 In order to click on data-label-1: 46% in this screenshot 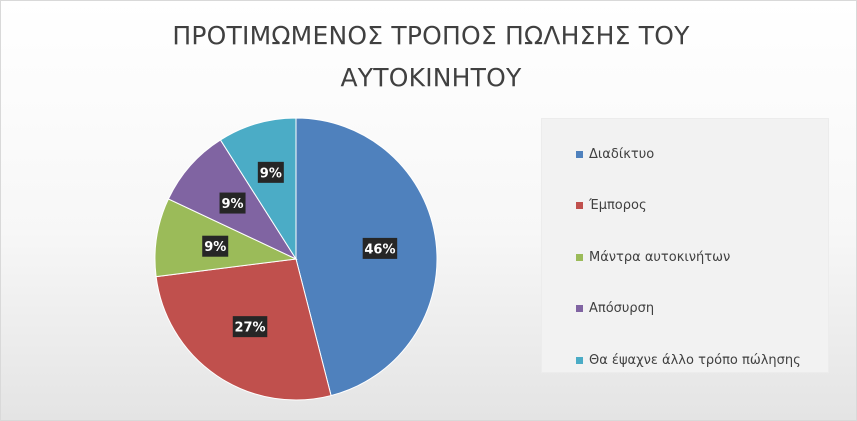, I will do `click(380, 248)`.